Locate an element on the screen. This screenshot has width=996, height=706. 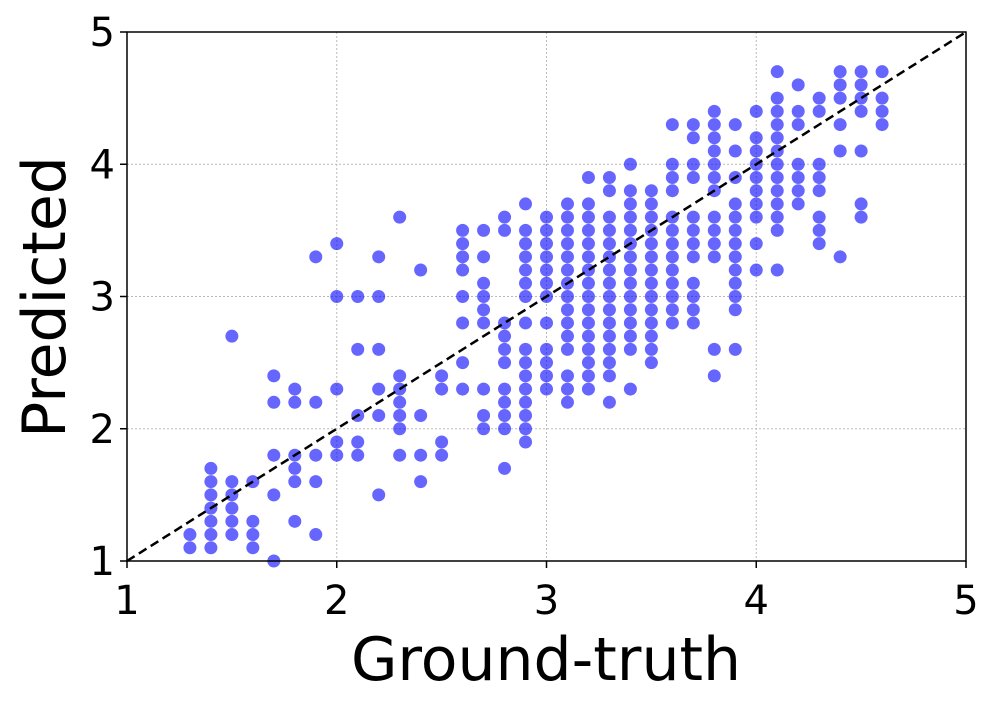
x-tick-label: 5 is located at coordinates (965, 601).